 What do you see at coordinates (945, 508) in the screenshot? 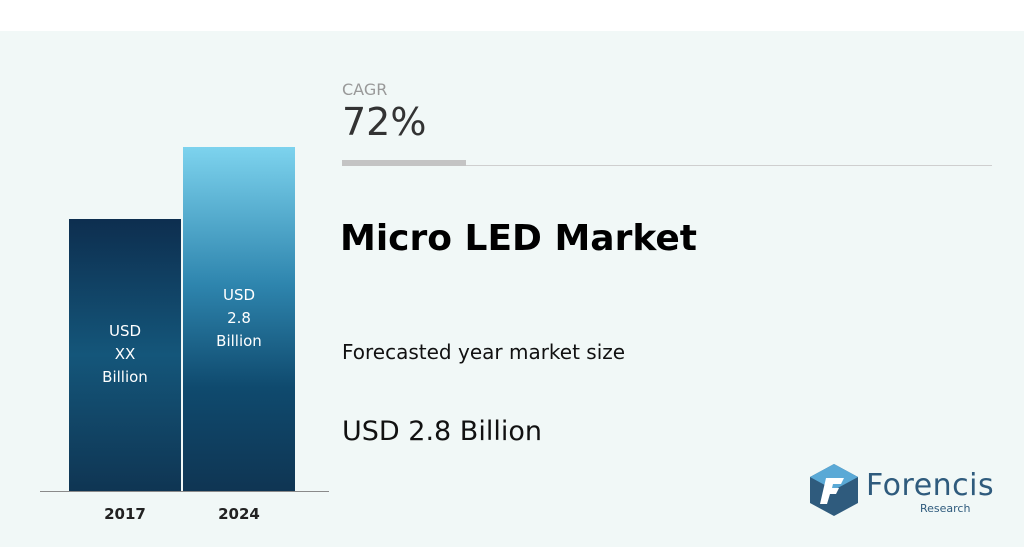
I see `logo-subtitle: Research` at bounding box center [945, 508].